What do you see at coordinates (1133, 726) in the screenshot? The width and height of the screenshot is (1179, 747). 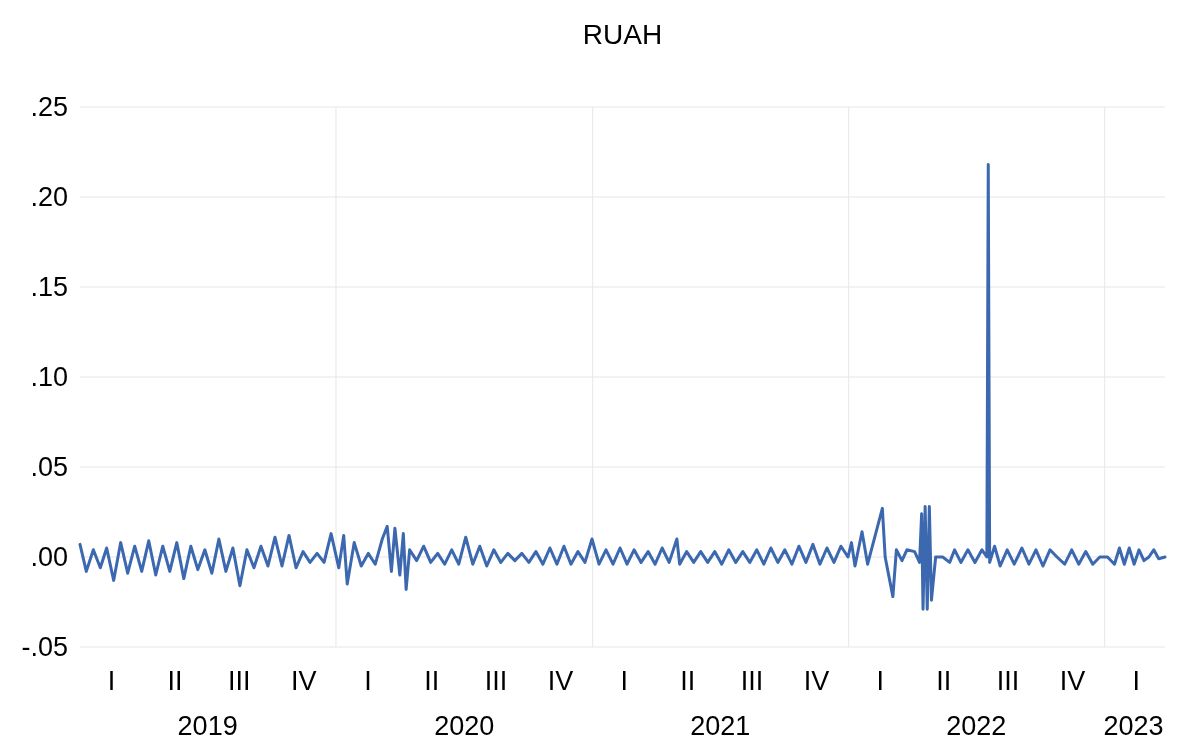 I see `x-tick-label: 2023` at bounding box center [1133, 726].